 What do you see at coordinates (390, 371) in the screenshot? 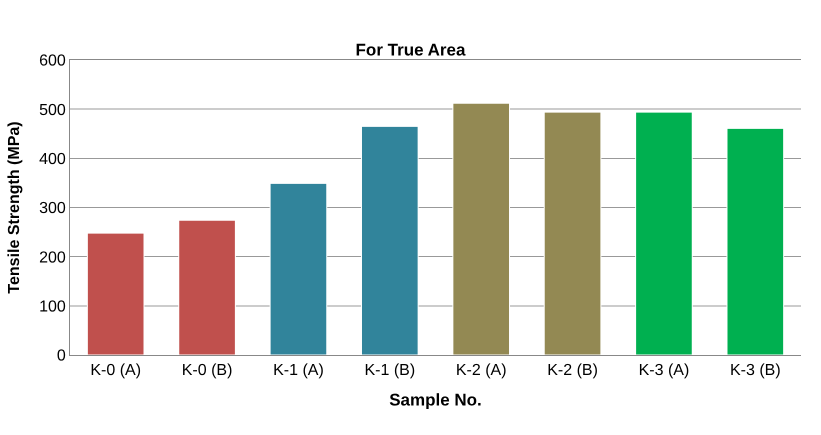
I see `x-tick-label: K-1 (B)` at bounding box center [390, 371].